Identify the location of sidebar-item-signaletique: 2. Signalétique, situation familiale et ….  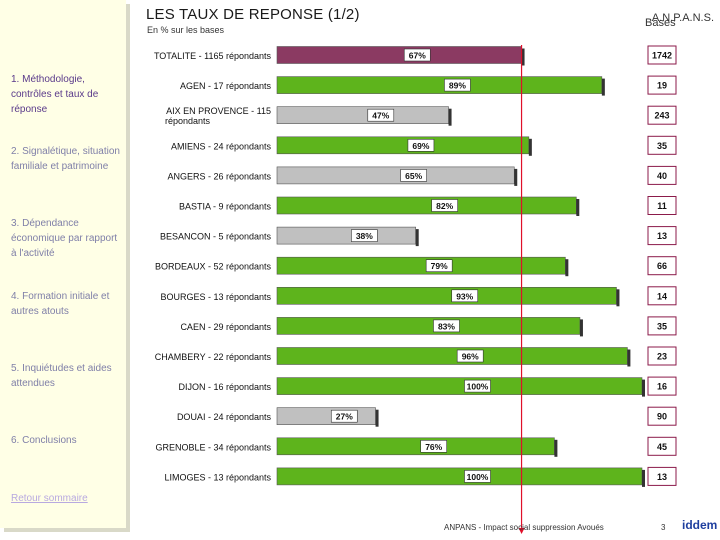
(65, 159).